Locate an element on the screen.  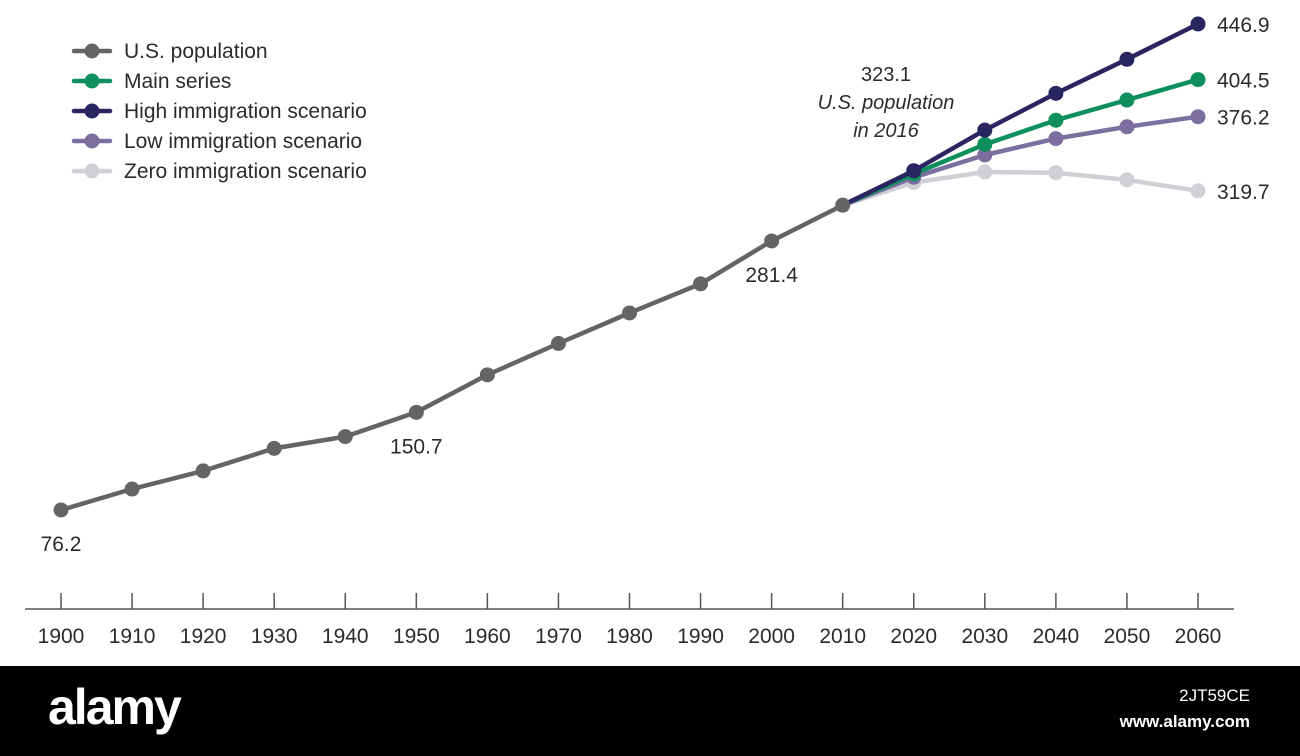
point-u-s-population-1950 is located at coordinates (416, 412).